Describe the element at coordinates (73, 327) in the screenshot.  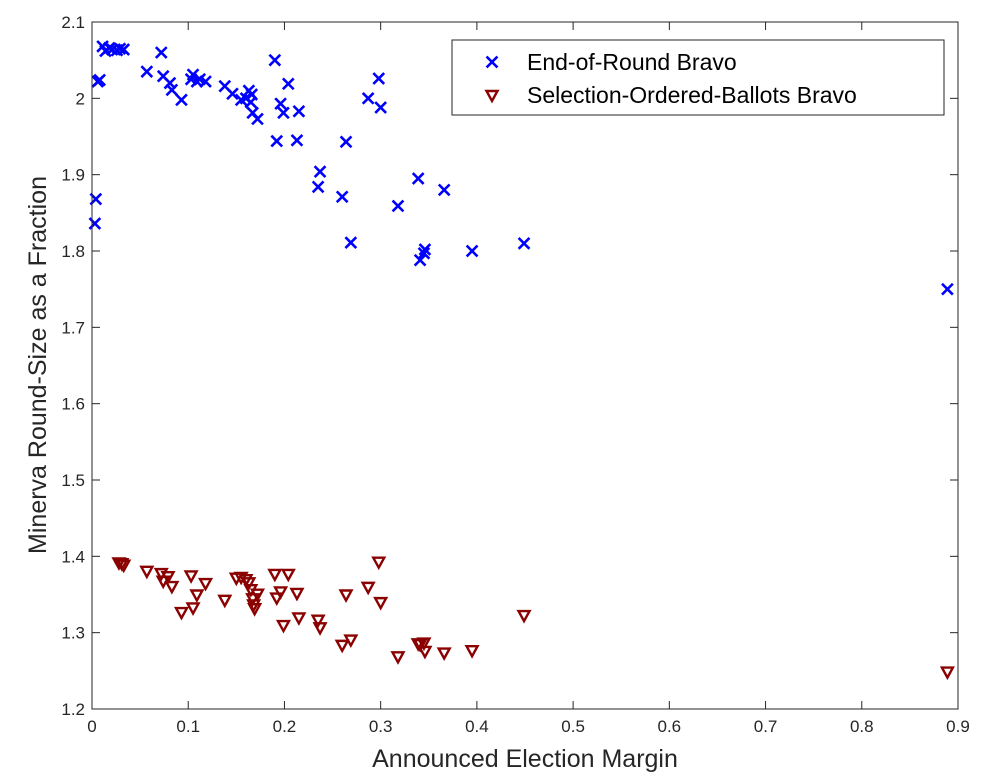
I see `y-tick-label: 1.7` at that location.